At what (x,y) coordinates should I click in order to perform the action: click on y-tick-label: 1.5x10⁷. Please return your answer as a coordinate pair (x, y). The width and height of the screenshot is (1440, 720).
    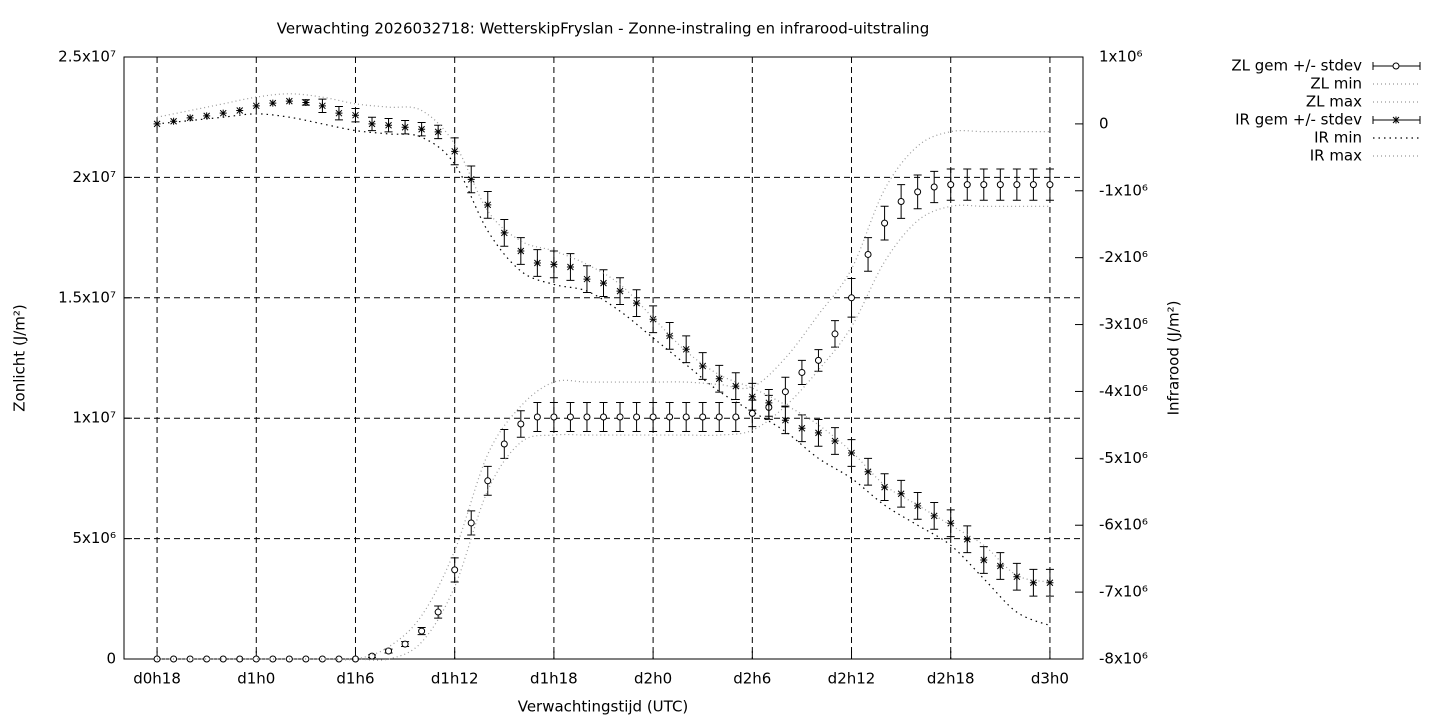
    Looking at the image, I should click on (87, 297).